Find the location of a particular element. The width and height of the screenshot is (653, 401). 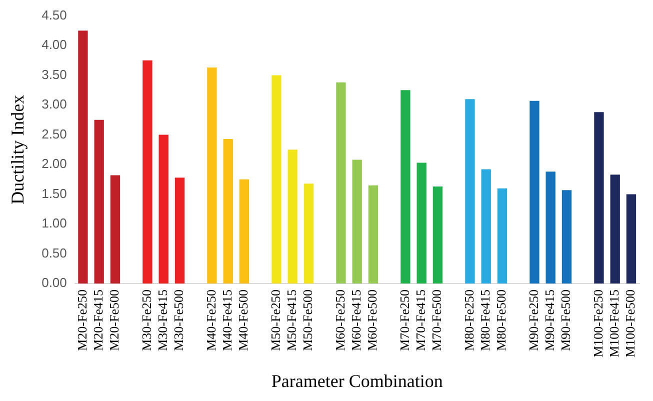

x-tick-label: M70-Fe250 is located at coordinates (404, 320).